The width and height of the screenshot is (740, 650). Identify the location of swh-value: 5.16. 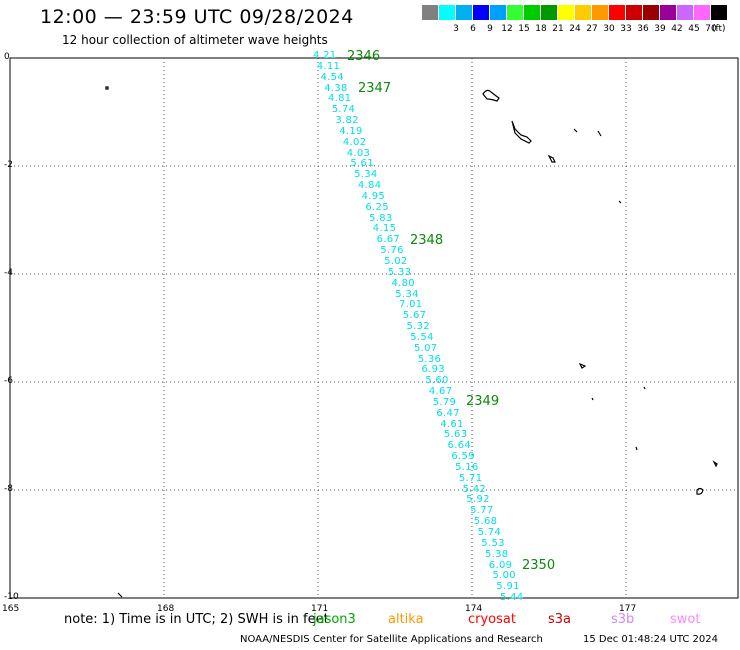
(467, 467).